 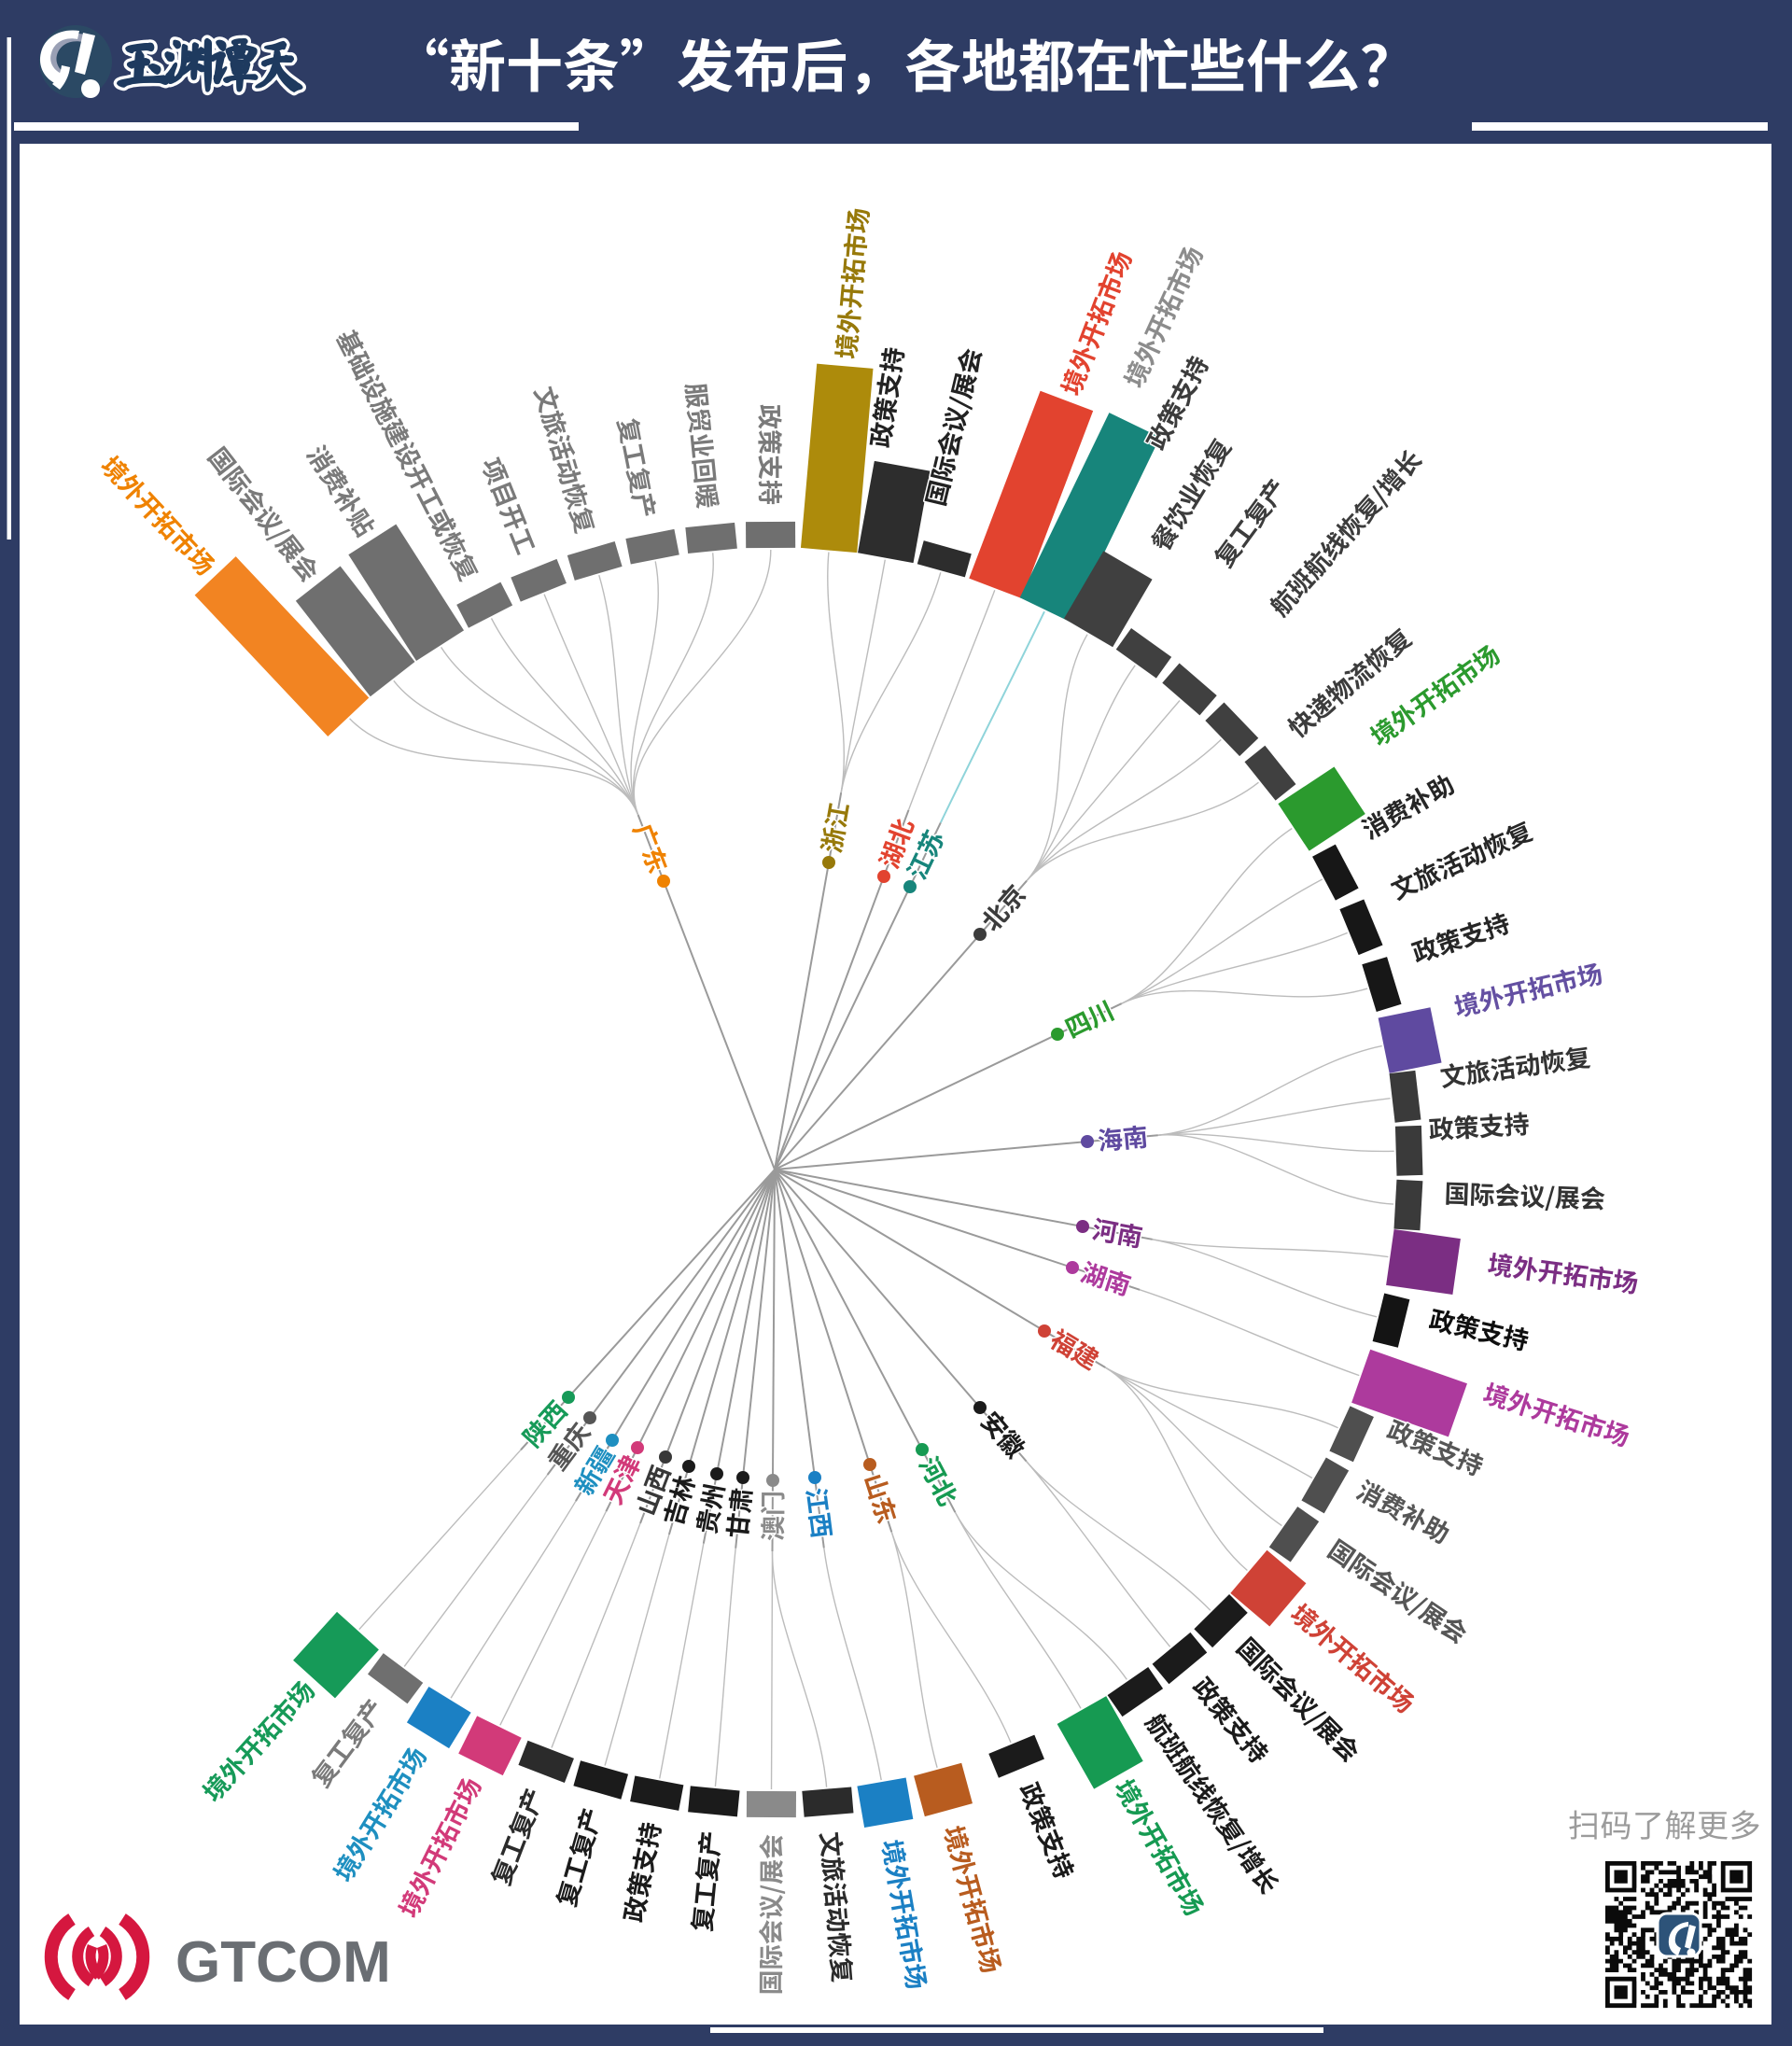 What do you see at coordinates (283, 1962) in the screenshot?
I see `svg-text: GTCOM` at bounding box center [283, 1962].